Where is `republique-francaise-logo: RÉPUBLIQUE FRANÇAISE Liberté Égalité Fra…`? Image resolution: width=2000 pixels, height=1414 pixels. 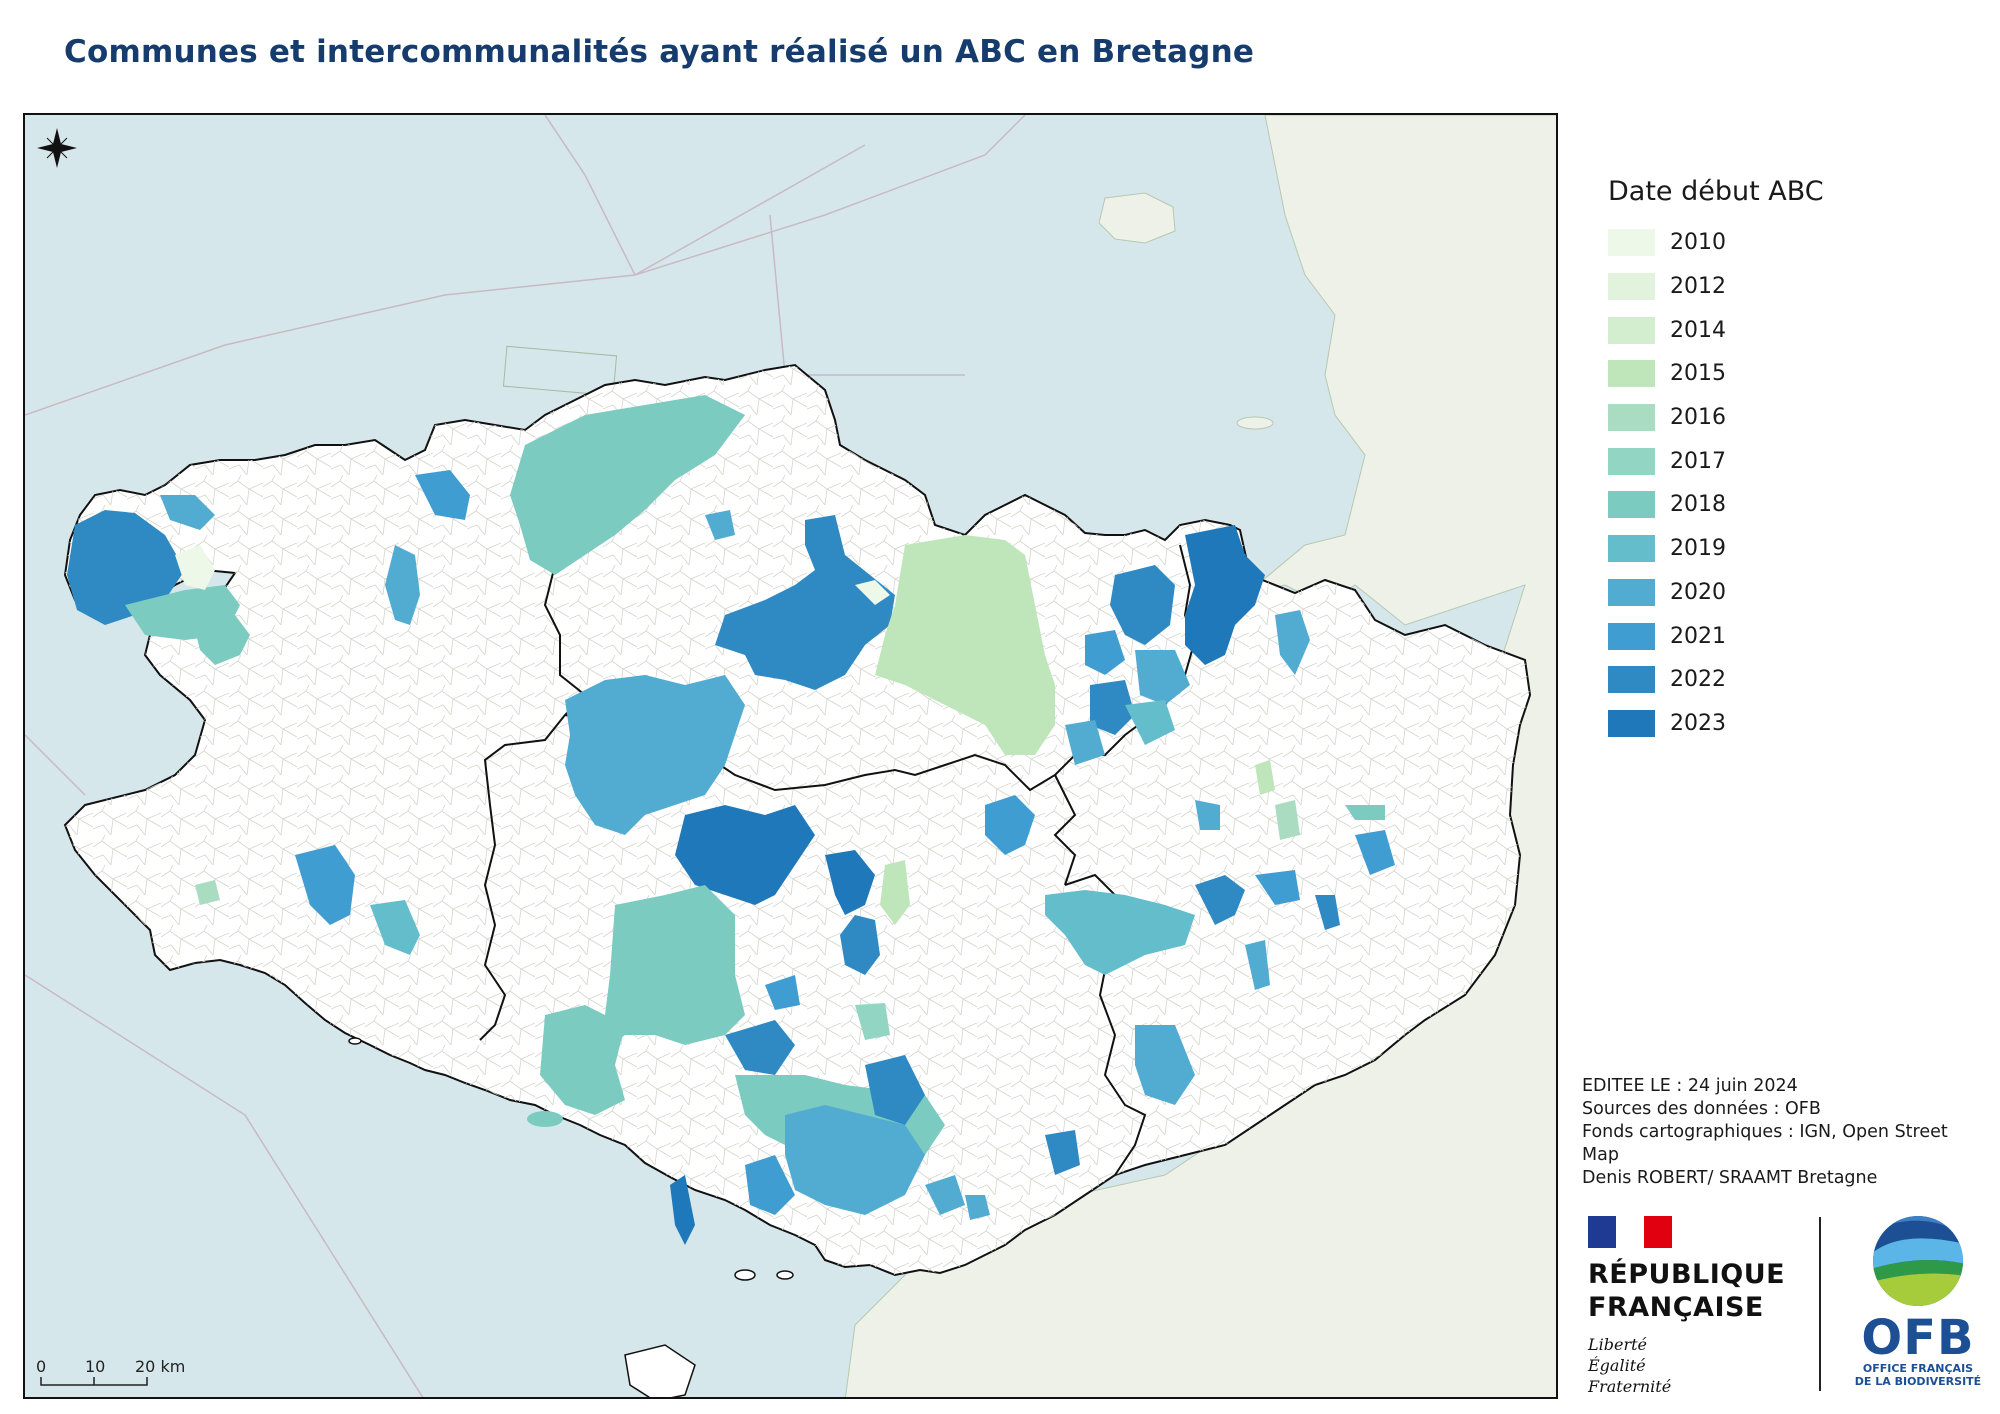 republique-francaise-logo: RÉPUBLIQUE FRANÇAISE Liberté Égalité Fra… is located at coordinates (1708, 1306).